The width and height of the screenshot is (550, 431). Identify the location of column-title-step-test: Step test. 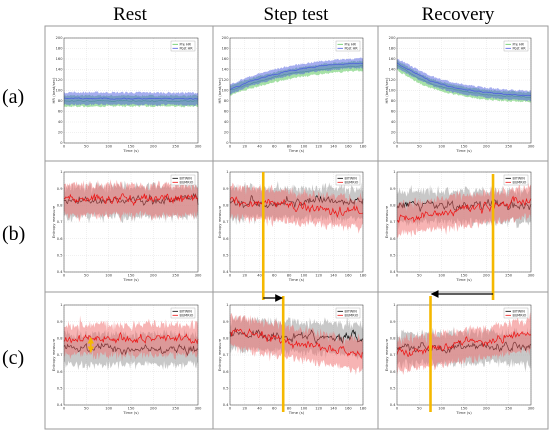
(297, 14).